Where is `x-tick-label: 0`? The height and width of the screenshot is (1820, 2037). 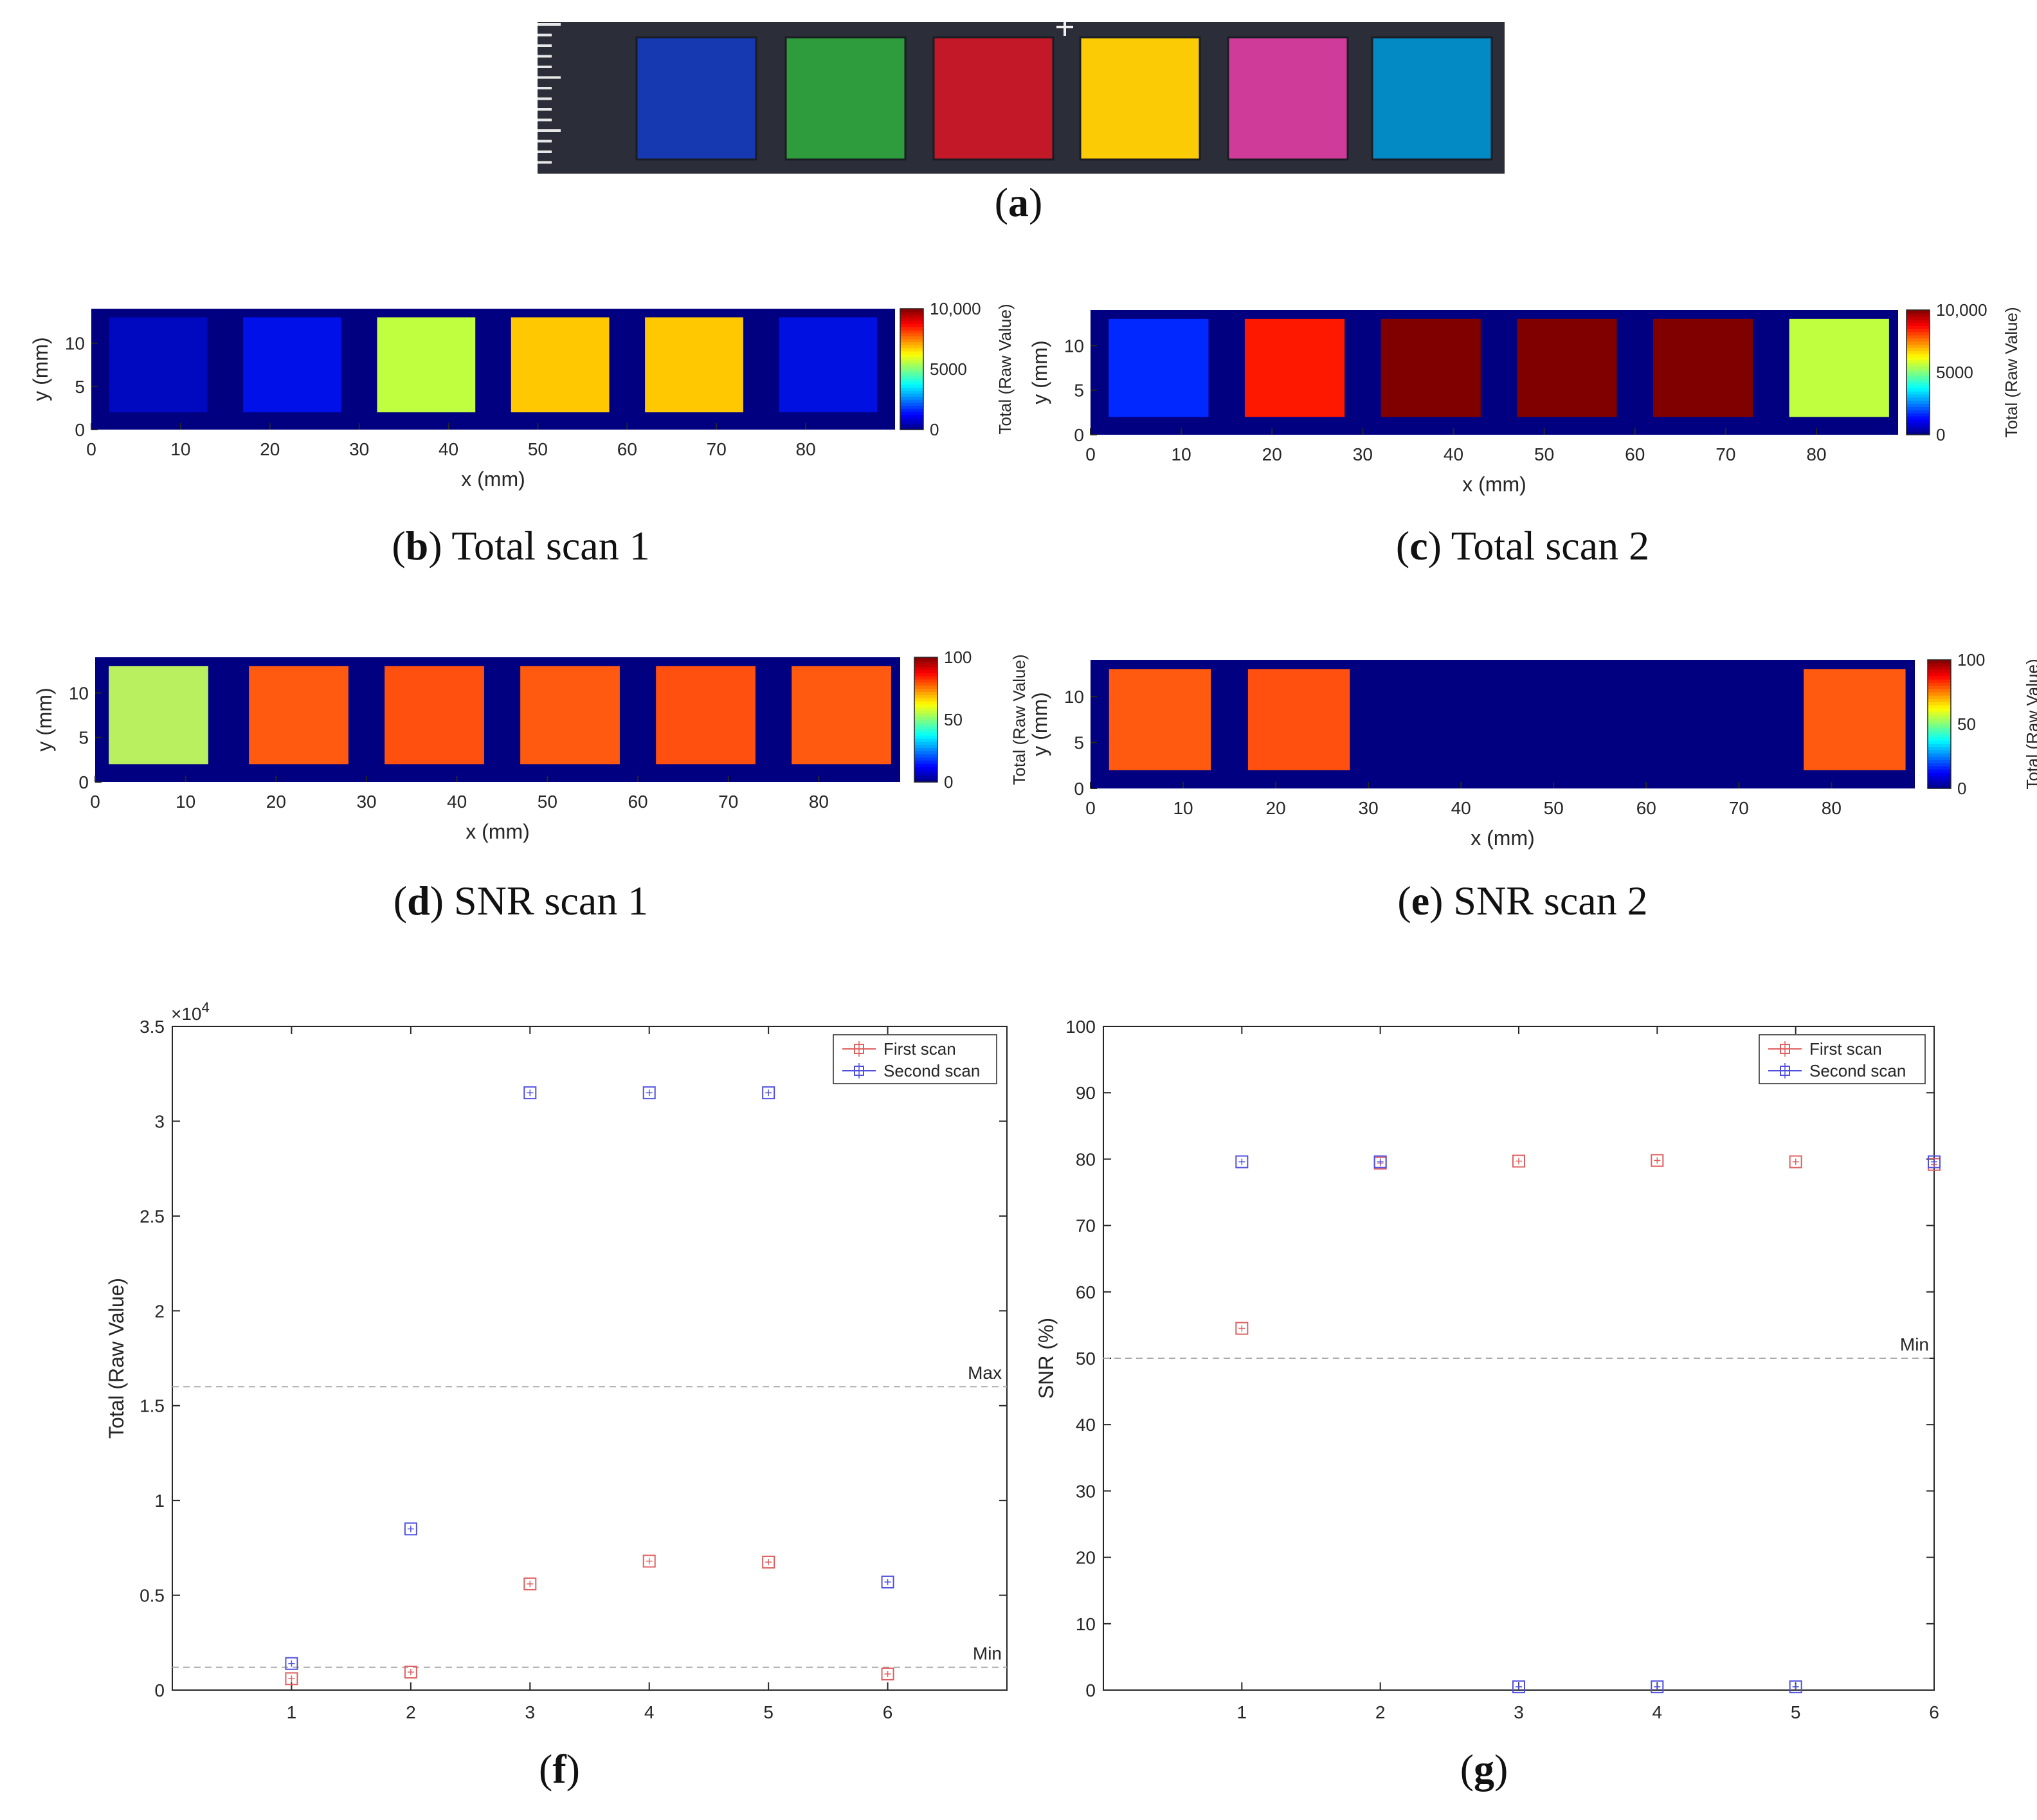
x-tick-label: 0 is located at coordinates (1090, 454).